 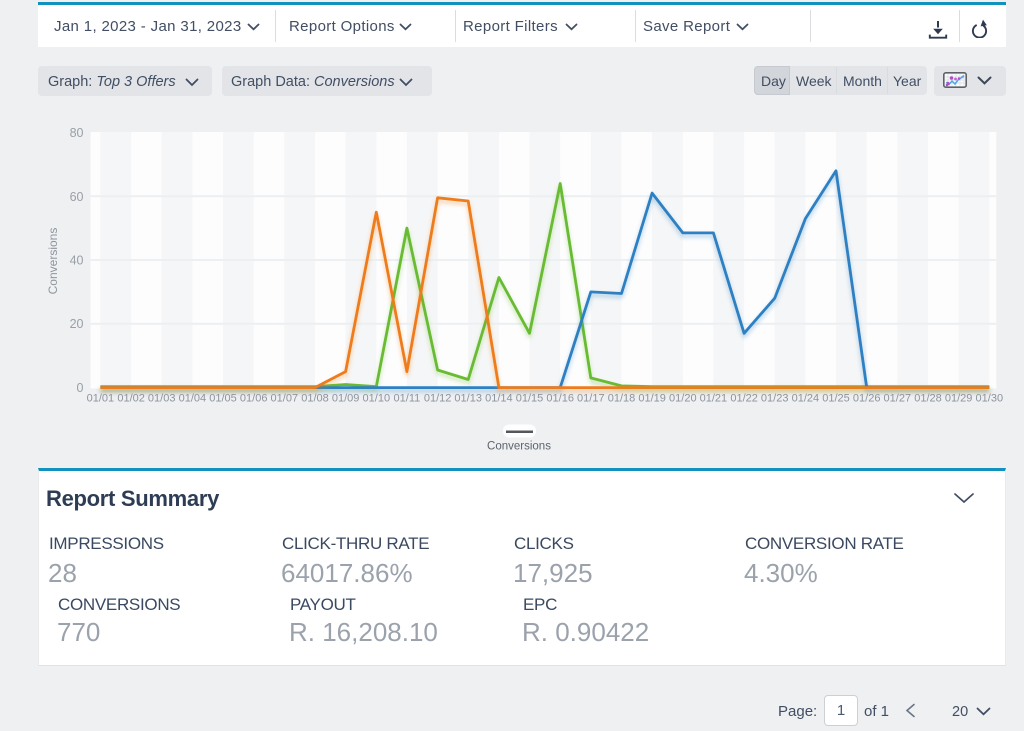 I want to click on svg-text: 01/09, so click(x=346, y=399).